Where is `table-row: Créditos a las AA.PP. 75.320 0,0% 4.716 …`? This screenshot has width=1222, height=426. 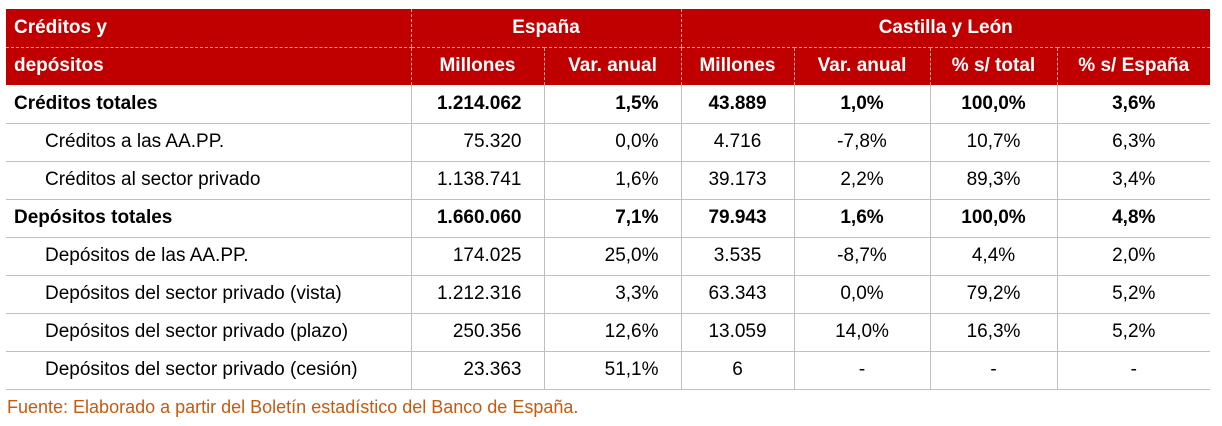 table-row: Créditos a las AA.PP. 75.320 0,0% 4.716 … is located at coordinates (608, 142).